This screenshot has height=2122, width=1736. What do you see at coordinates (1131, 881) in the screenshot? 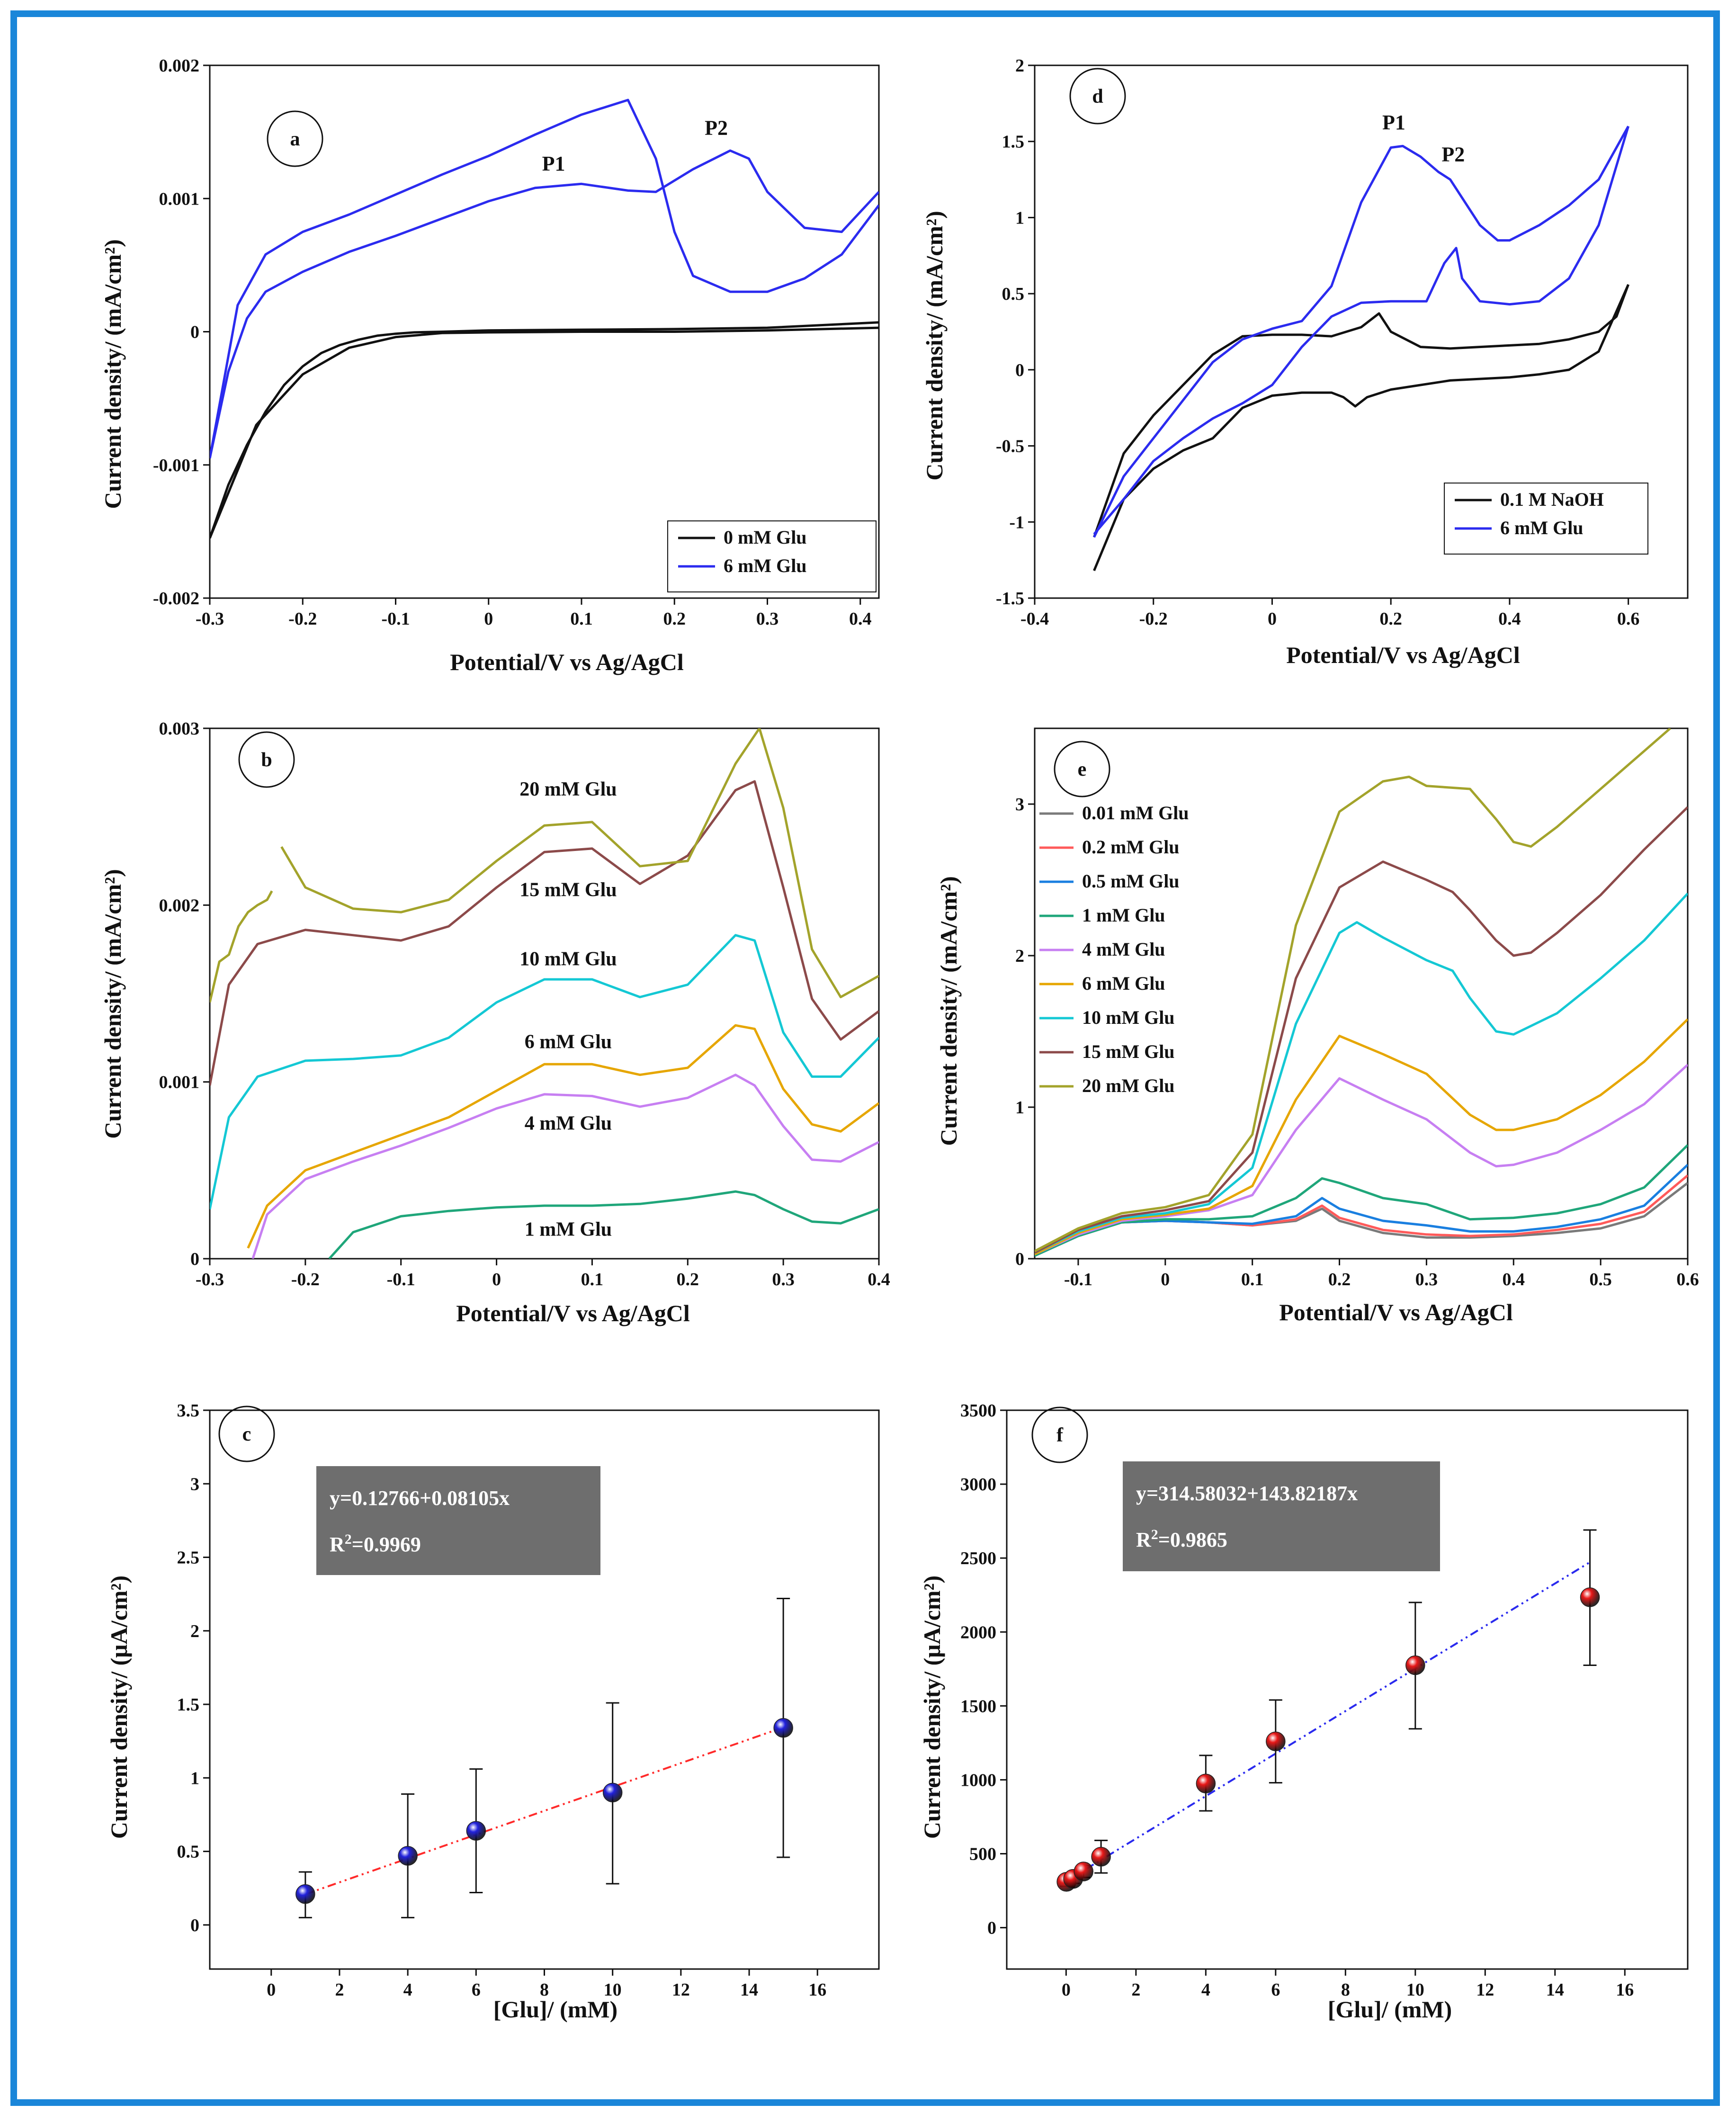
I see `legend-label: 0.5 mM Glu` at bounding box center [1131, 881].